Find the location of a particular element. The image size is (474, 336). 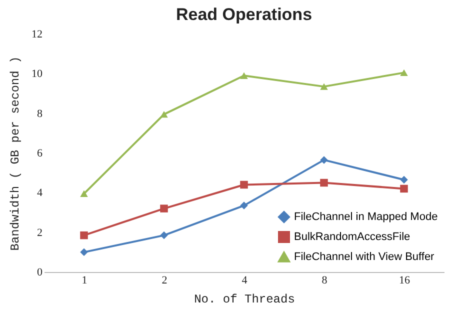

y-axis-title: Bandwidth ( GB per second ) is located at coordinates (15, 153).